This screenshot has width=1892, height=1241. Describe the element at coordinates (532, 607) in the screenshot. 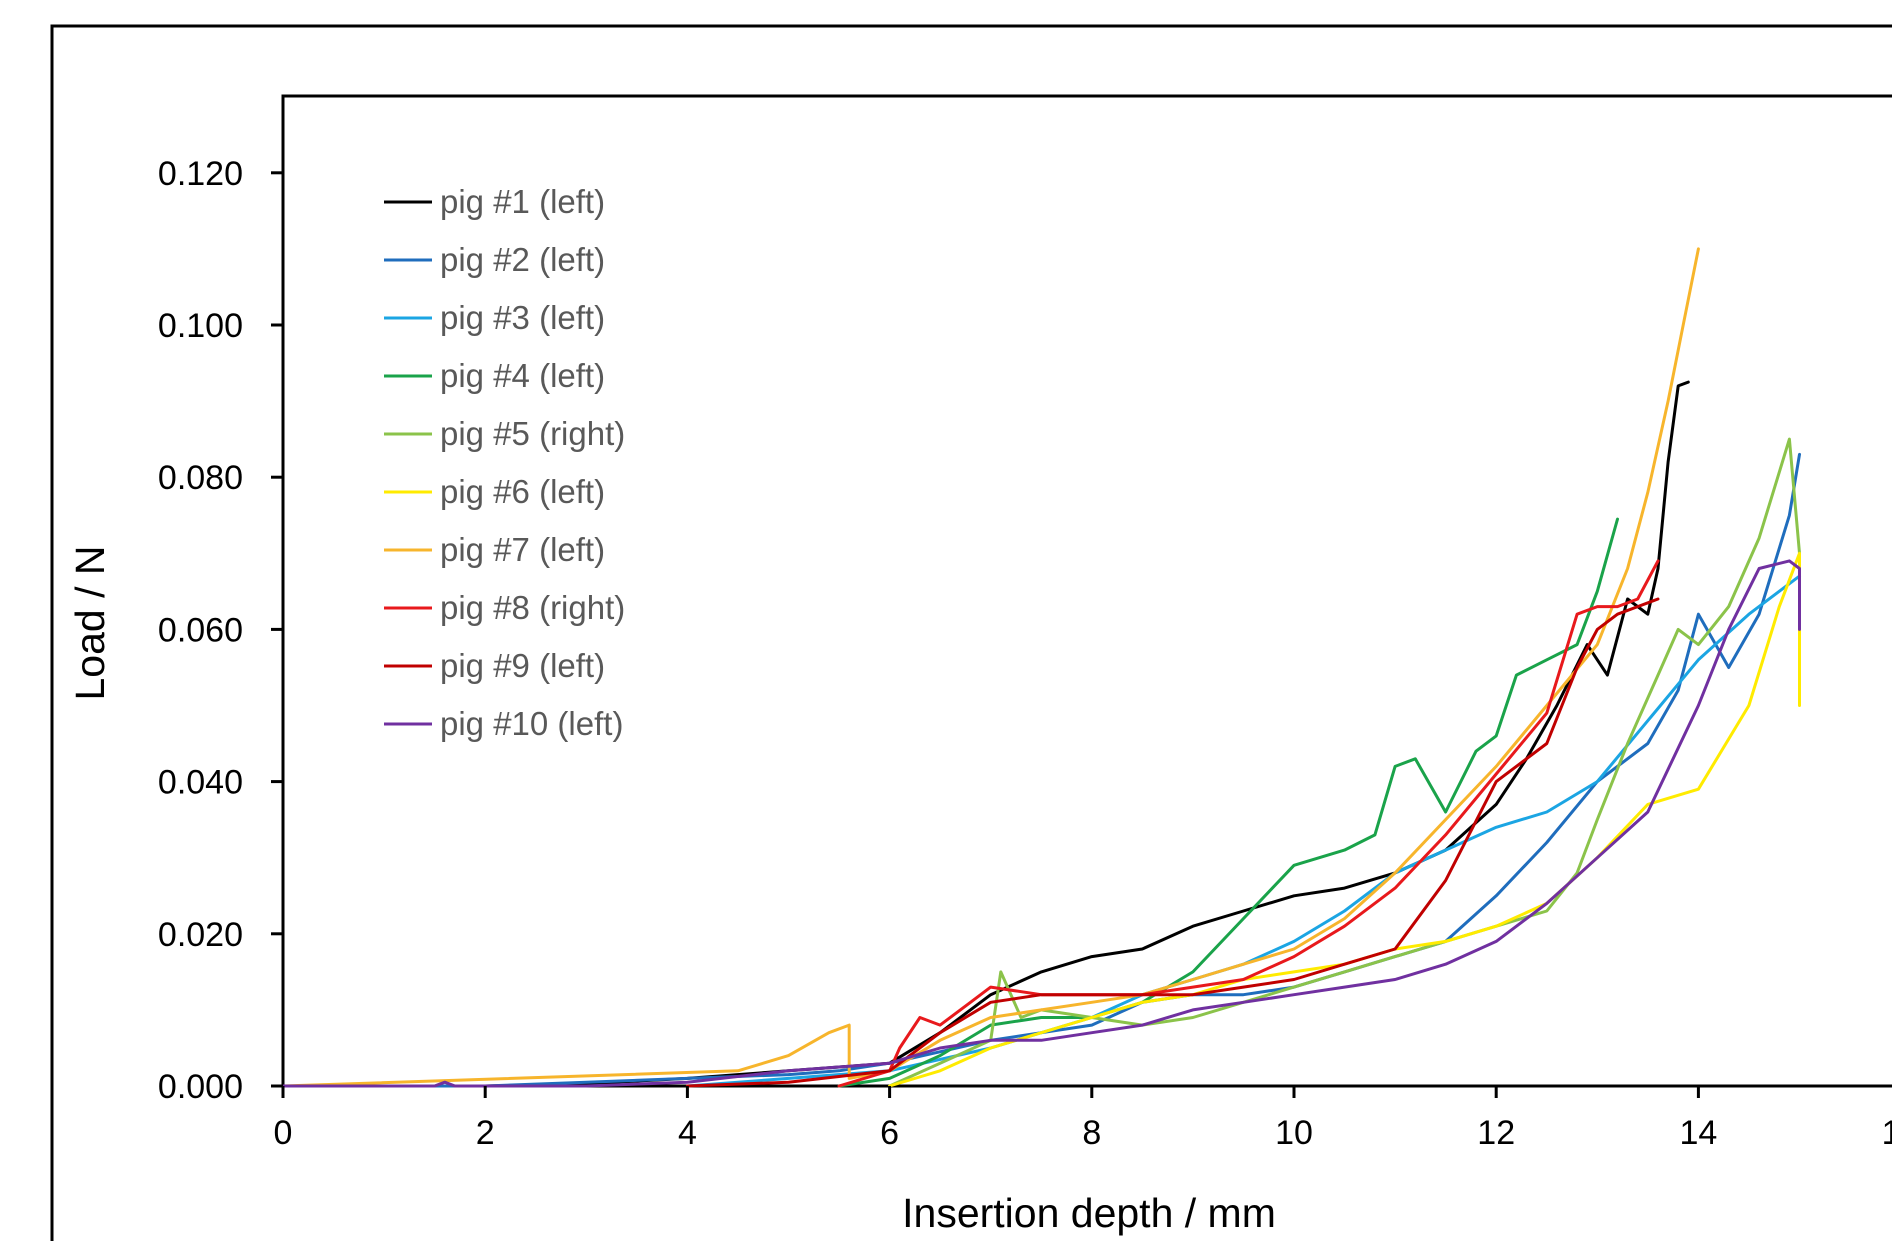

I see `legend-label-8: pig #8 (right)` at that location.